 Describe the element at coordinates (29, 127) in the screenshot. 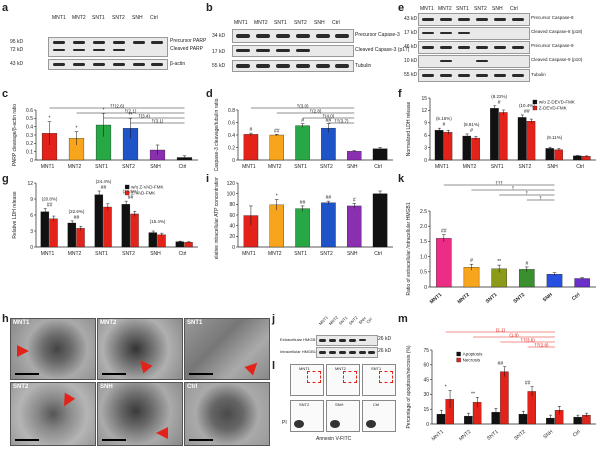

I see `y-tick-label: 0.4` at that location.